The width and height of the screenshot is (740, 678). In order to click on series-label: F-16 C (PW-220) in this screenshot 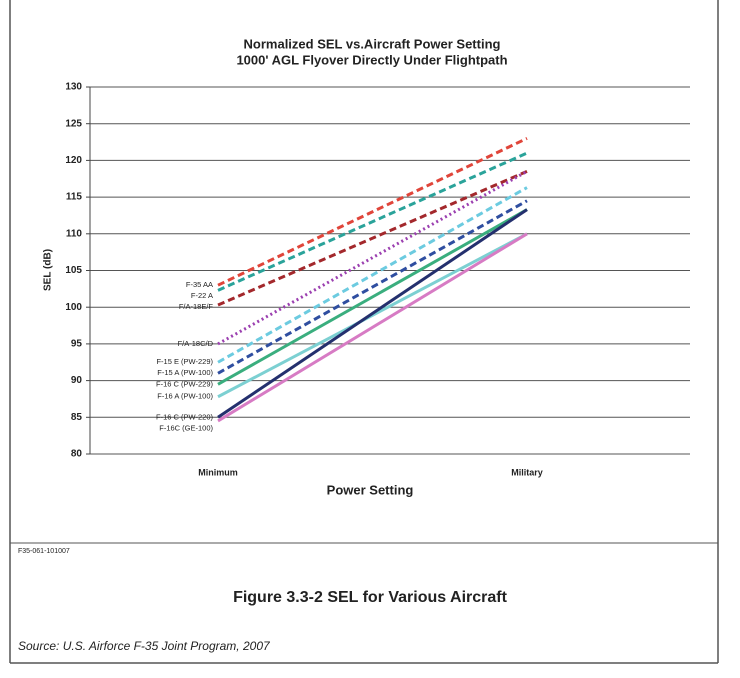, I will do `click(184, 416)`.